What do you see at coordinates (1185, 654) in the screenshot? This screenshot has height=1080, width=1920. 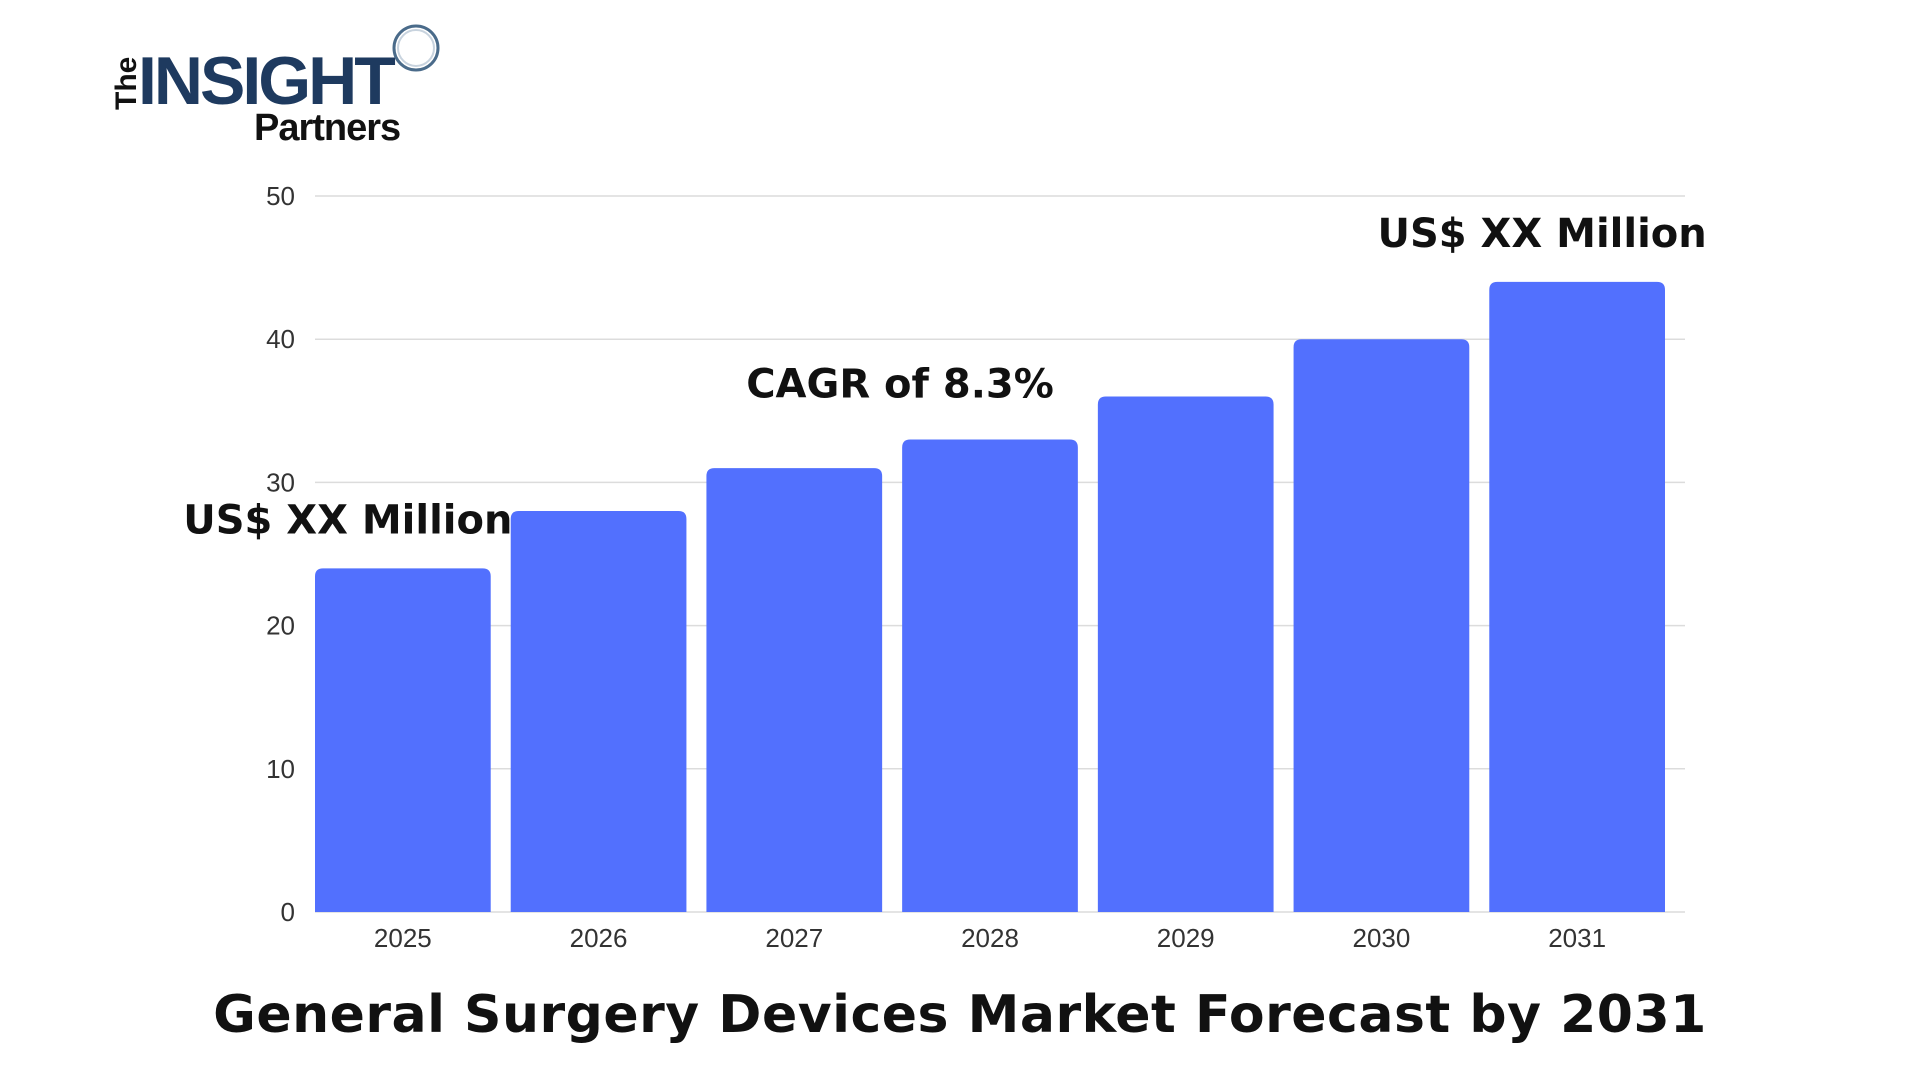 I see `bar-2029` at bounding box center [1185, 654].